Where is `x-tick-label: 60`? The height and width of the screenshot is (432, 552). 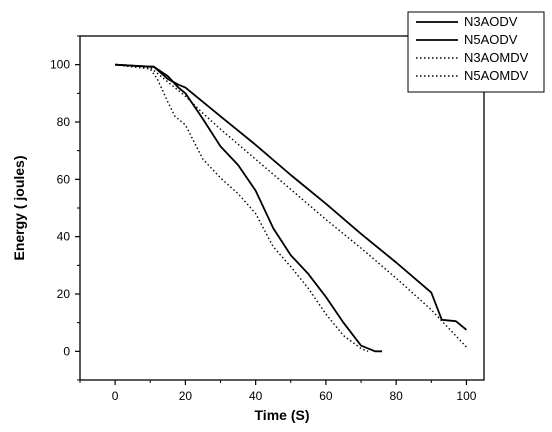 x-tick-label: 60 is located at coordinates (326, 396).